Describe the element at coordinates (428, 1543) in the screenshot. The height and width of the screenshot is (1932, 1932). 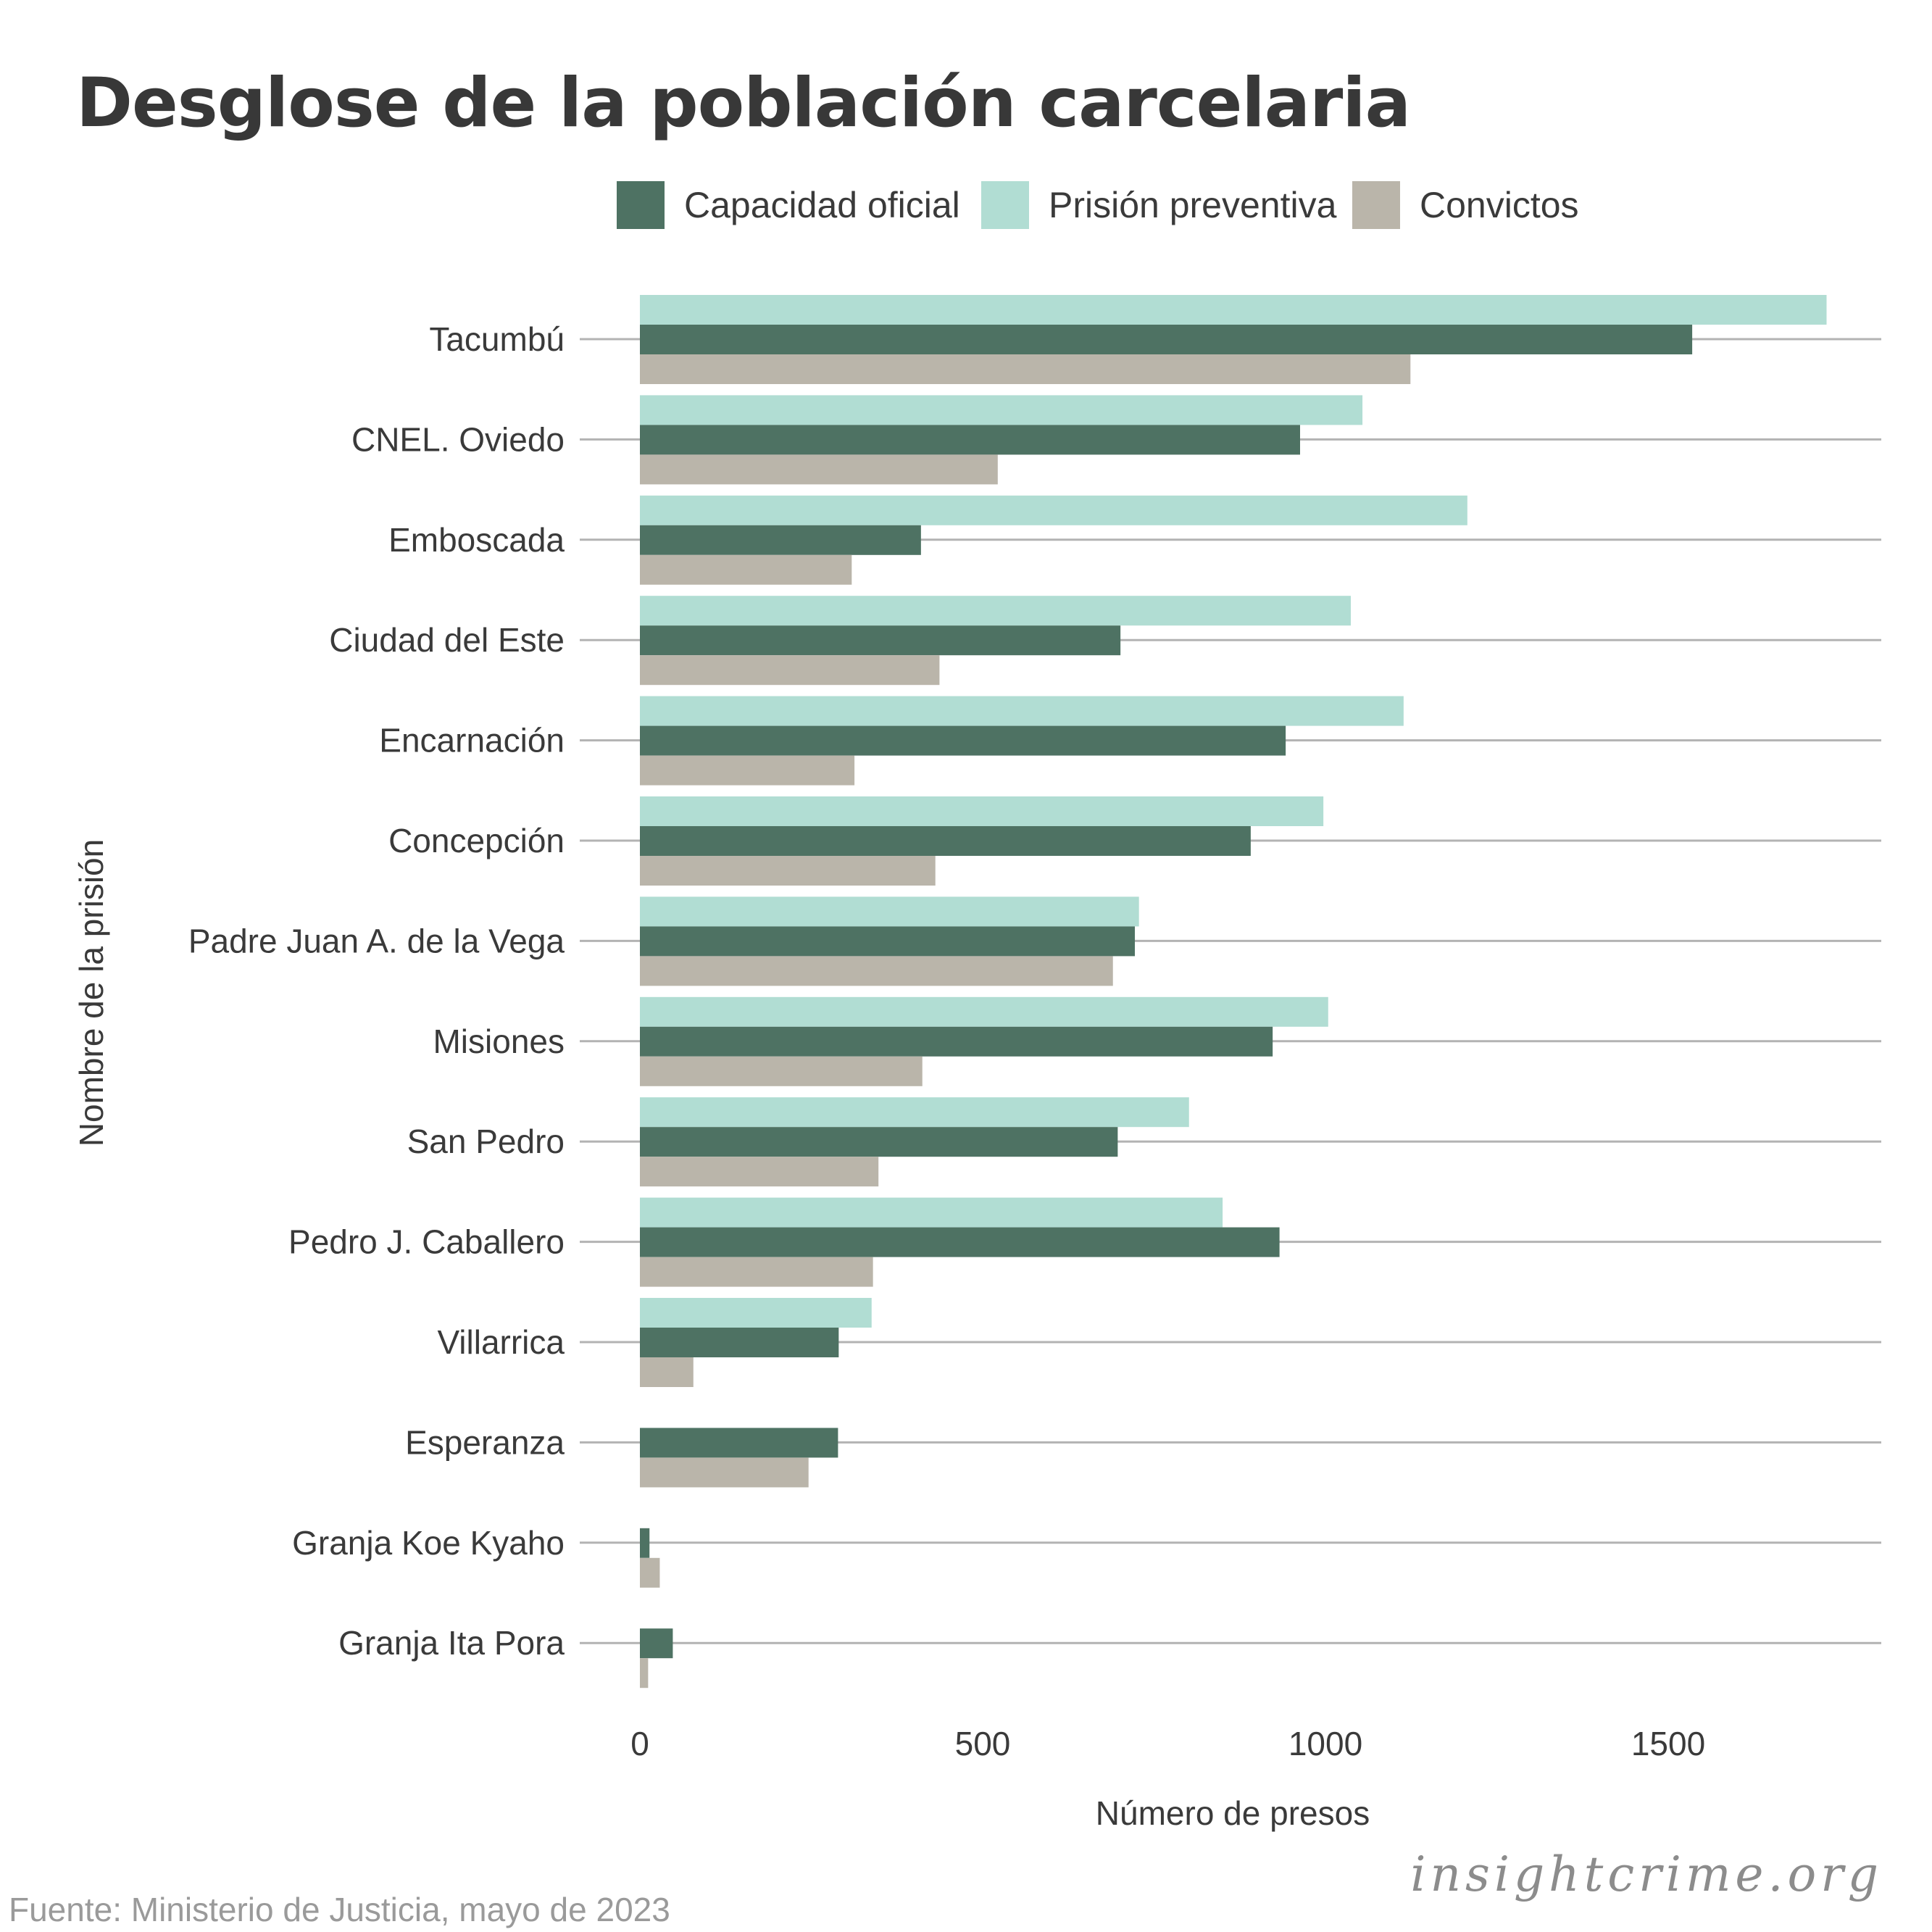
I see `y-tick-label: Granja Koe Kyaho` at that location.